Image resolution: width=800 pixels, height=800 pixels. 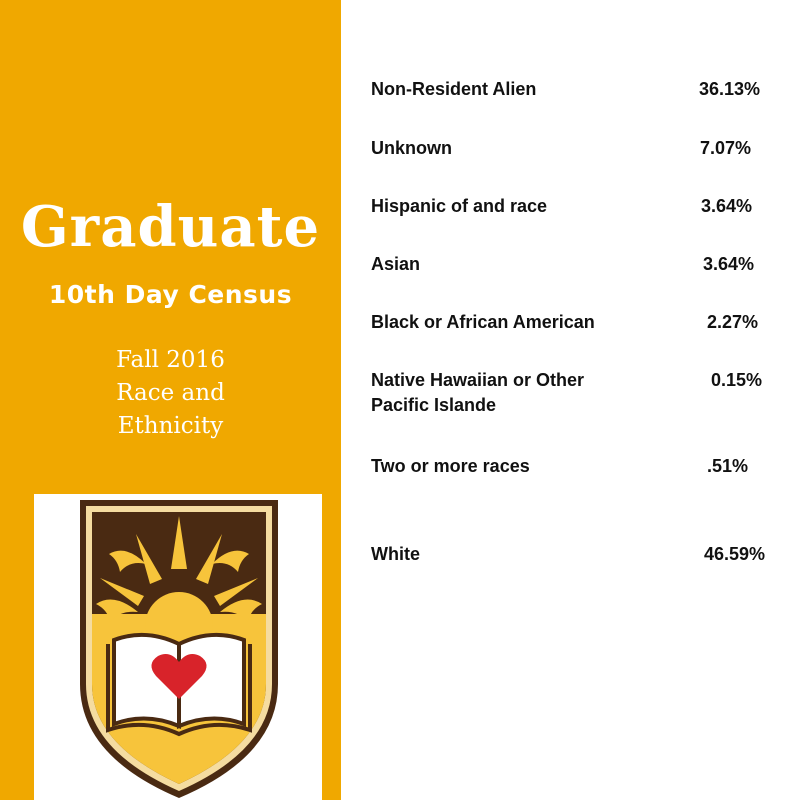 I want to click on row-label: Asian, so click(x=396, y=264).